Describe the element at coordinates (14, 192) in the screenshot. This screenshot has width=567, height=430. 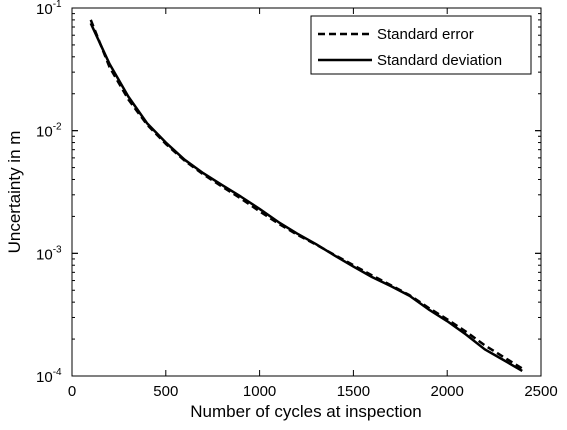
I see `y-axis-label: Uncertainty in m` at that location.